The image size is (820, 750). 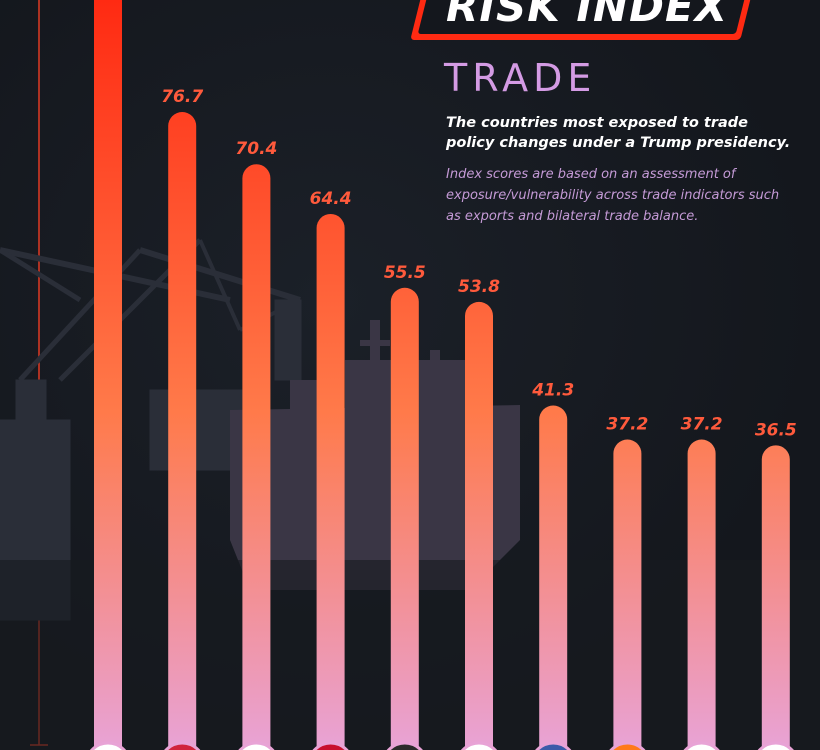 I want to click on value-label-4: 64.4, so click(x=331, y=199).